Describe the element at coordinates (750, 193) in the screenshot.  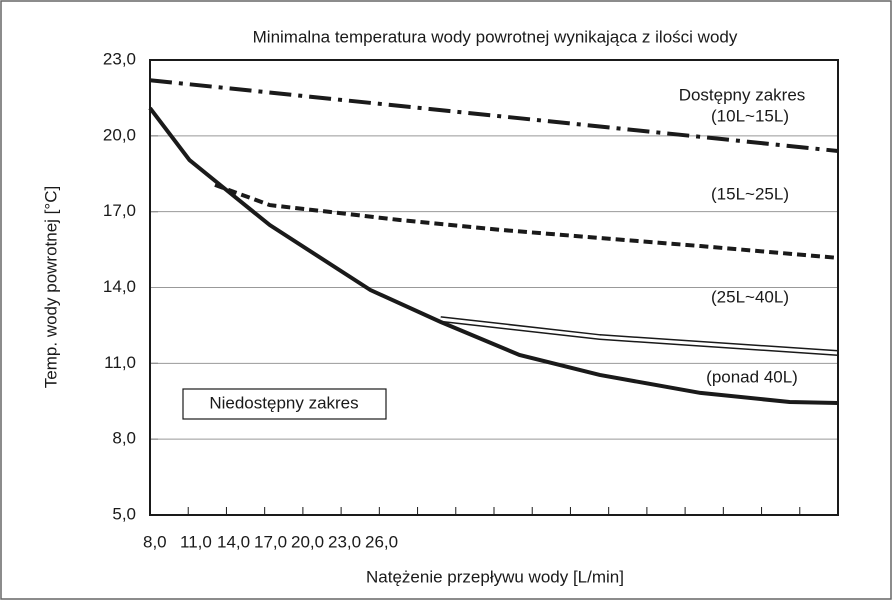
I see `series-label: (15L~25L)` at that location.